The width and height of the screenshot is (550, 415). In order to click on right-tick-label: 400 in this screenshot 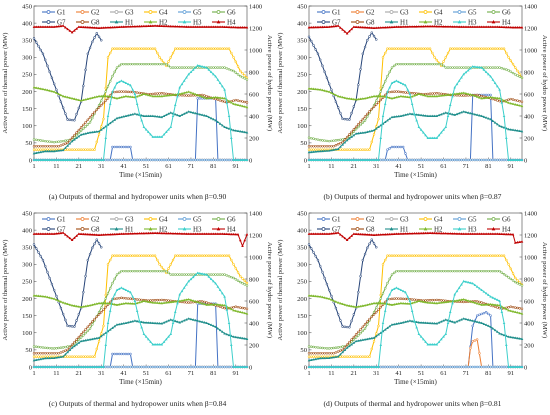, I will do `click(254, 116)`.